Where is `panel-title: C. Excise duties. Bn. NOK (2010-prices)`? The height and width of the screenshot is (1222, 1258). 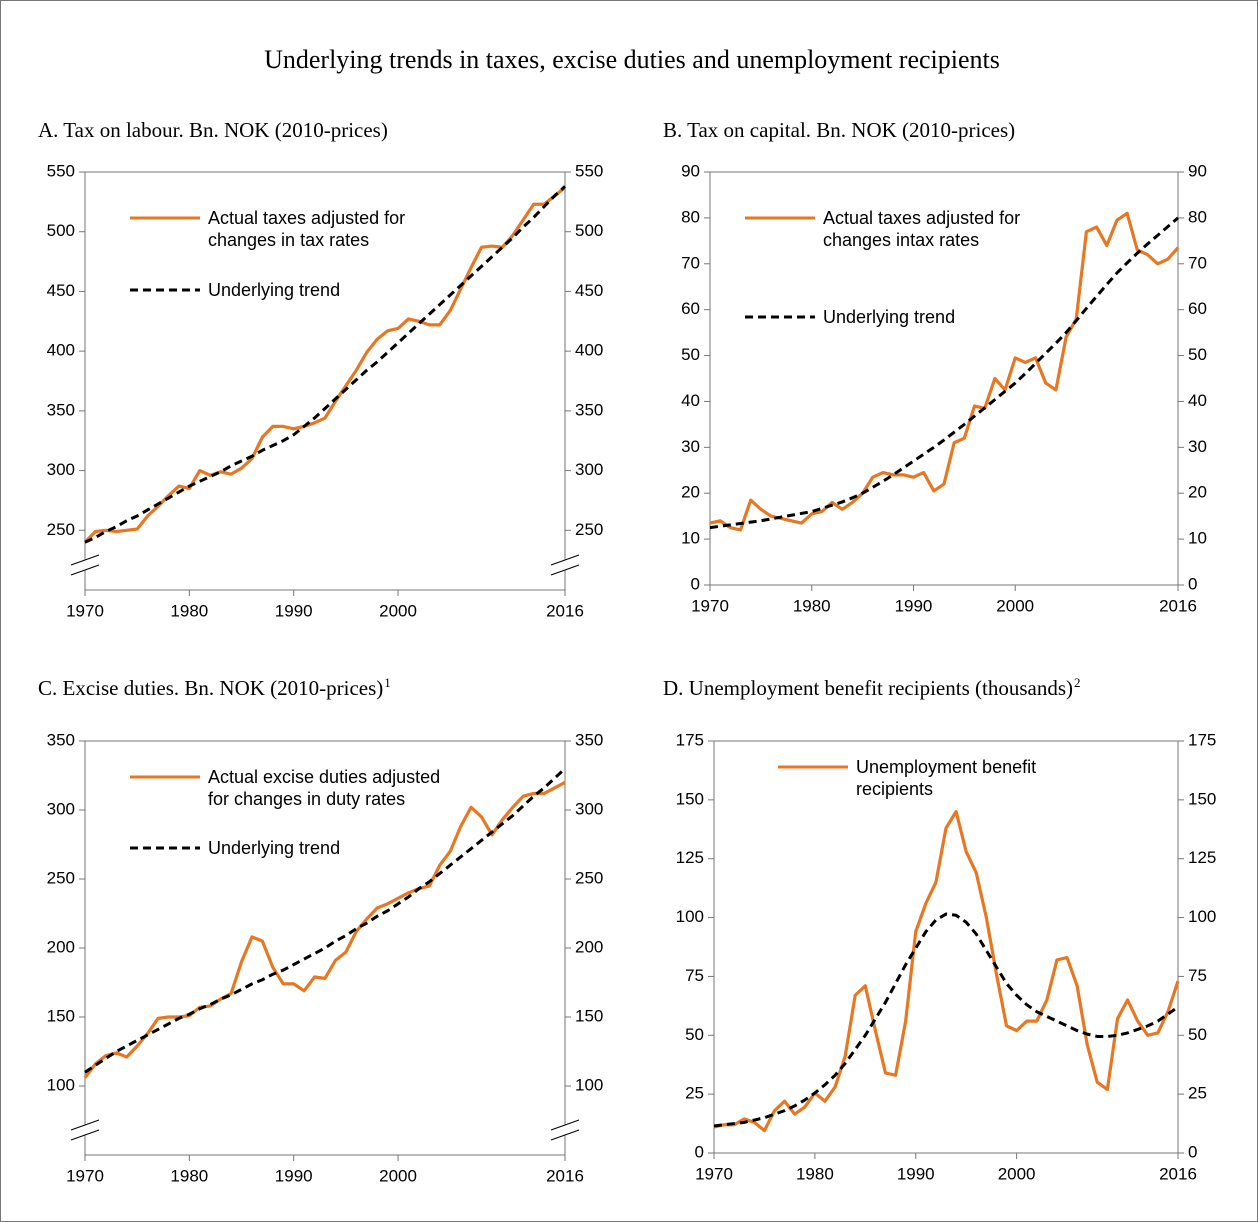 panel-title: C. Excise duties. Bn. NOK (2010-prices) is located at coordinates (210, 688).